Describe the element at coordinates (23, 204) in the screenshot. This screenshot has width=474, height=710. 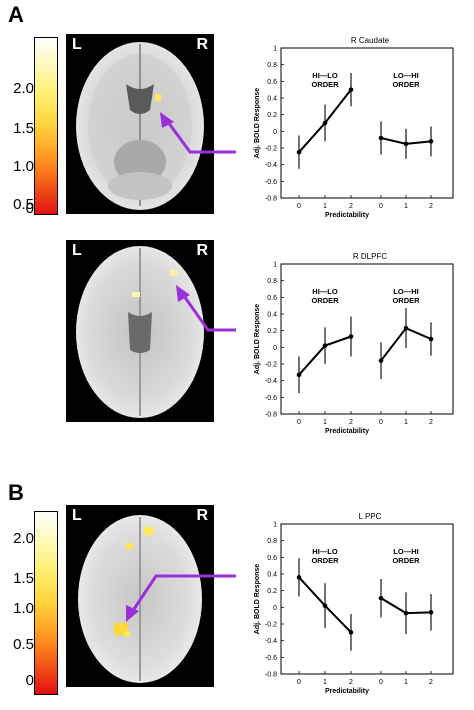
I see `colorbar-tick: 0.5` at that location.